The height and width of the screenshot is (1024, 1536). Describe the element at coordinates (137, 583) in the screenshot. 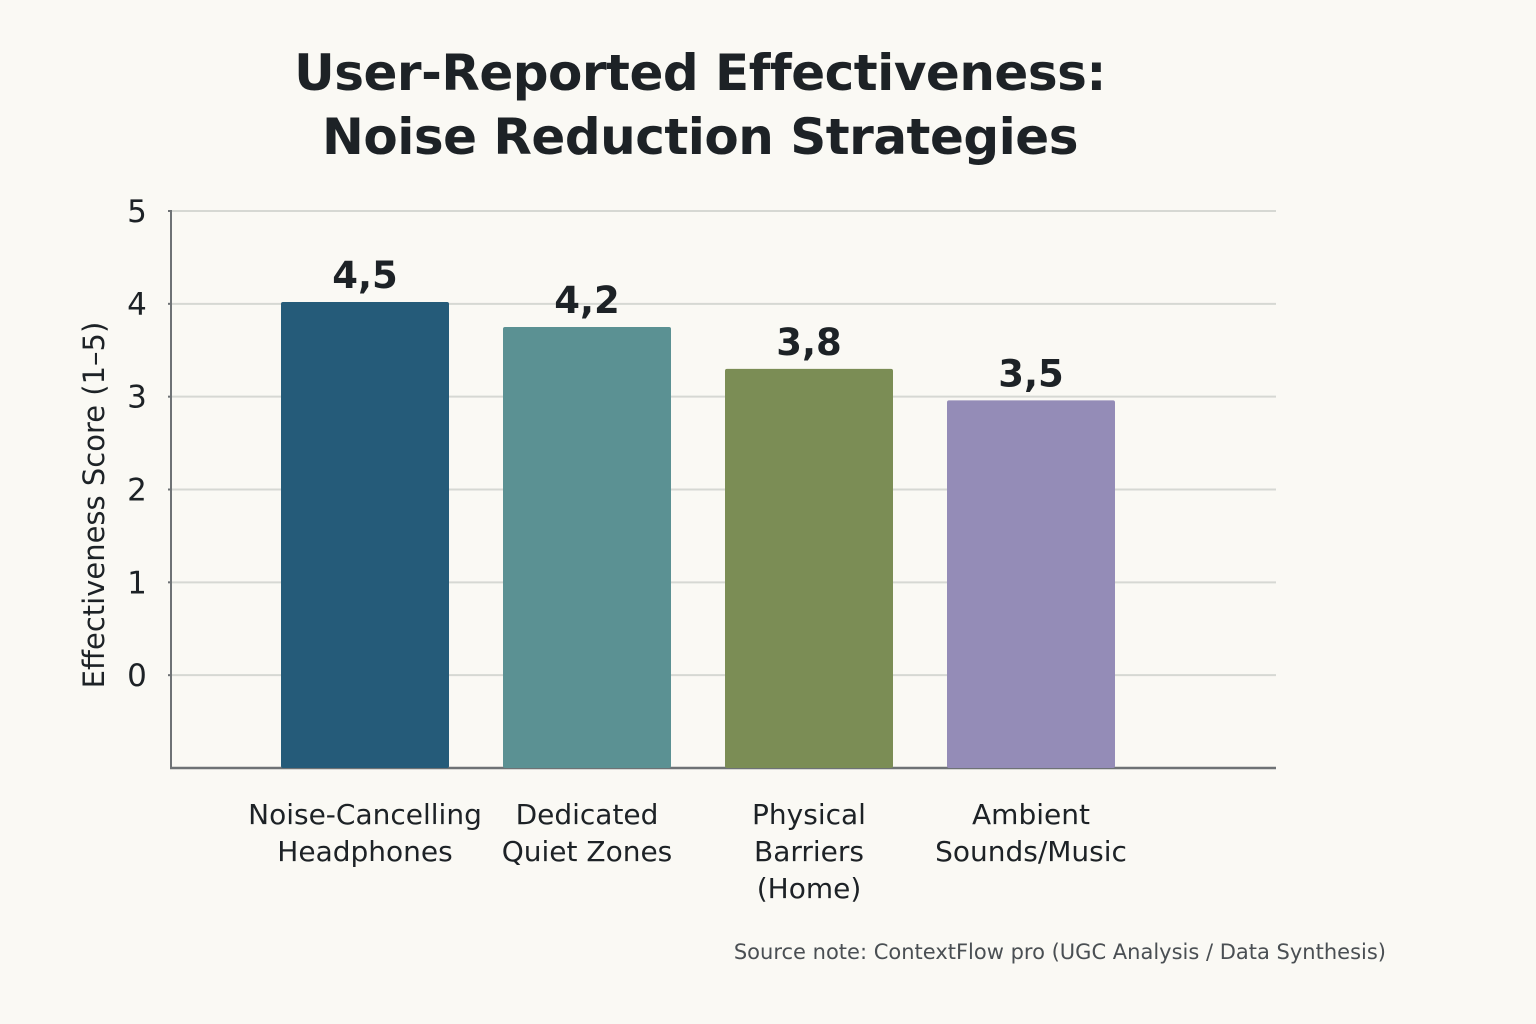

I see `y-tick-label: 1` at that location.